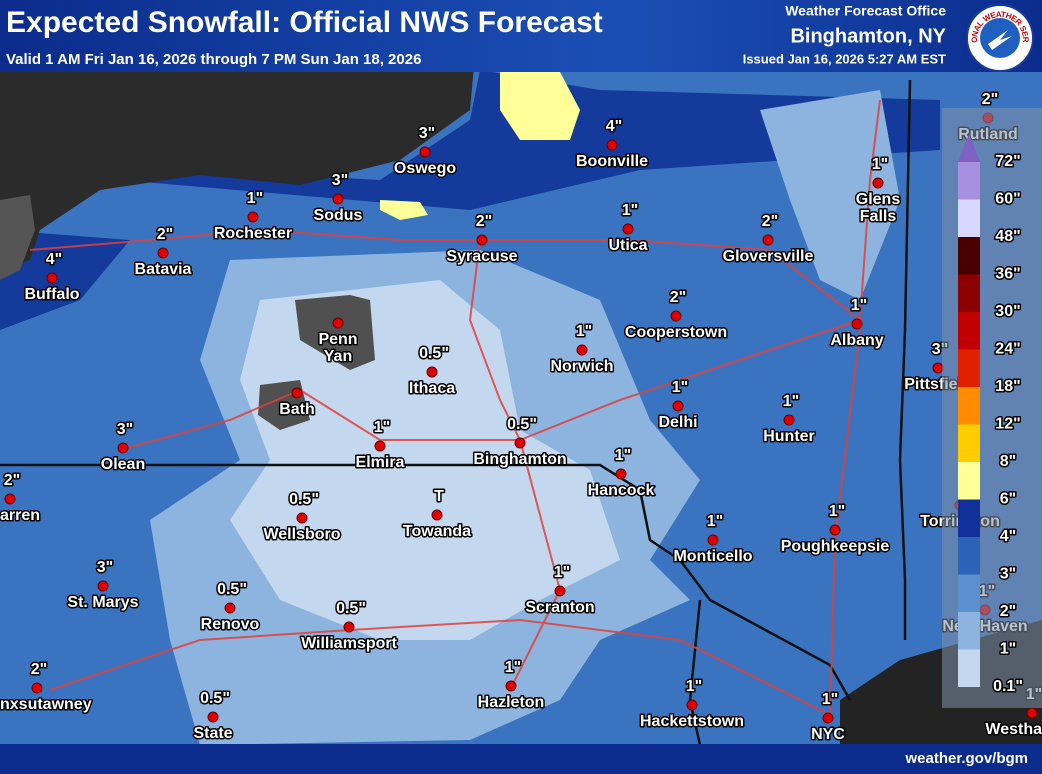  What do you see at coordinates (46, 704) in the screenshot?
I see `city-name: nxsutawney` at bounding box center [46, 704].